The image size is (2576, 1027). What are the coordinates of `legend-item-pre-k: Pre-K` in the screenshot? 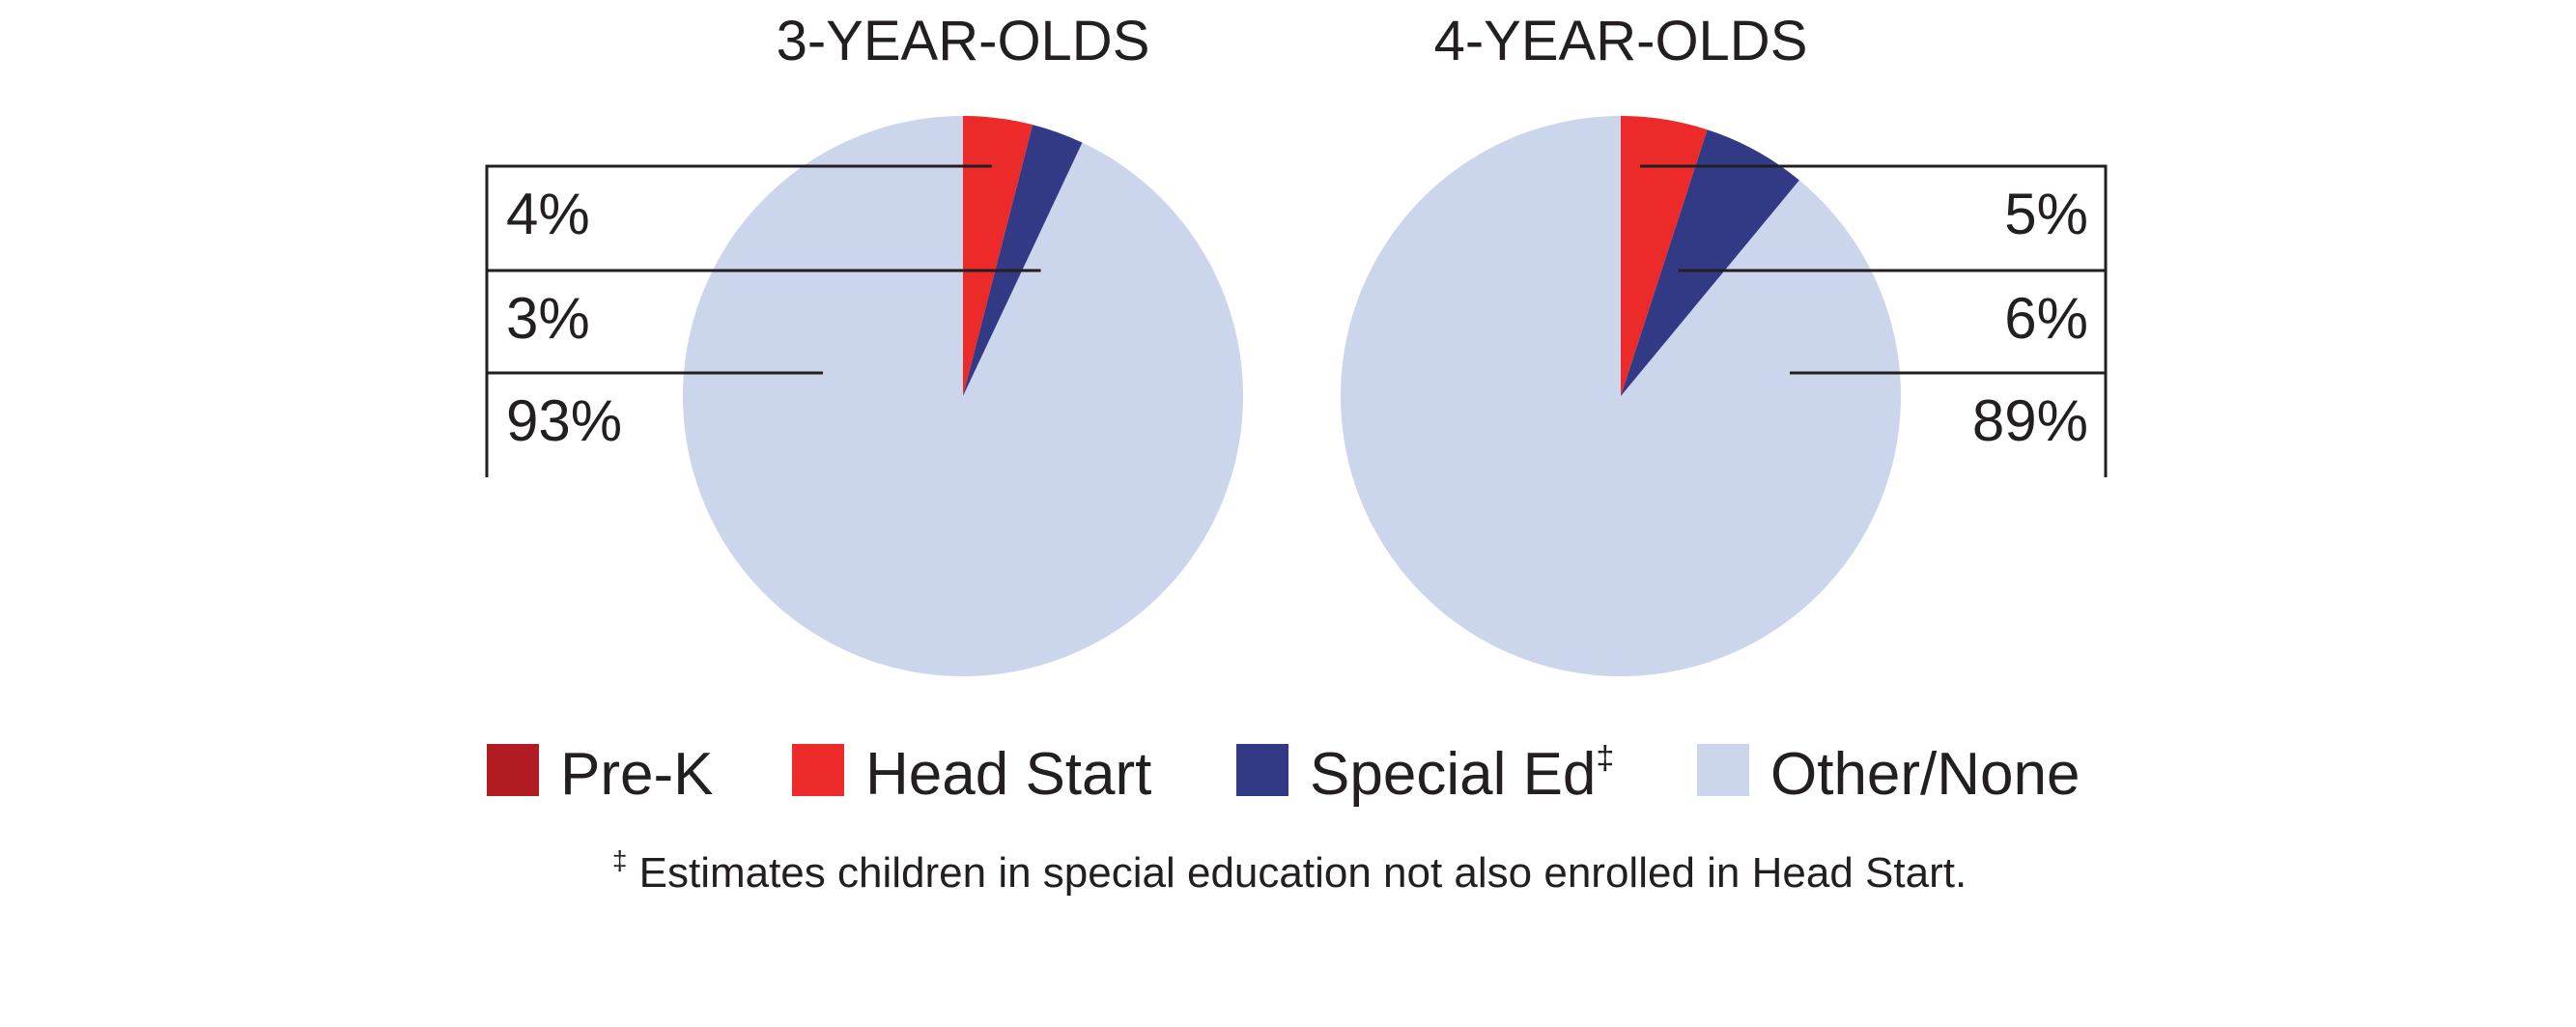 It's located at (600, 775).